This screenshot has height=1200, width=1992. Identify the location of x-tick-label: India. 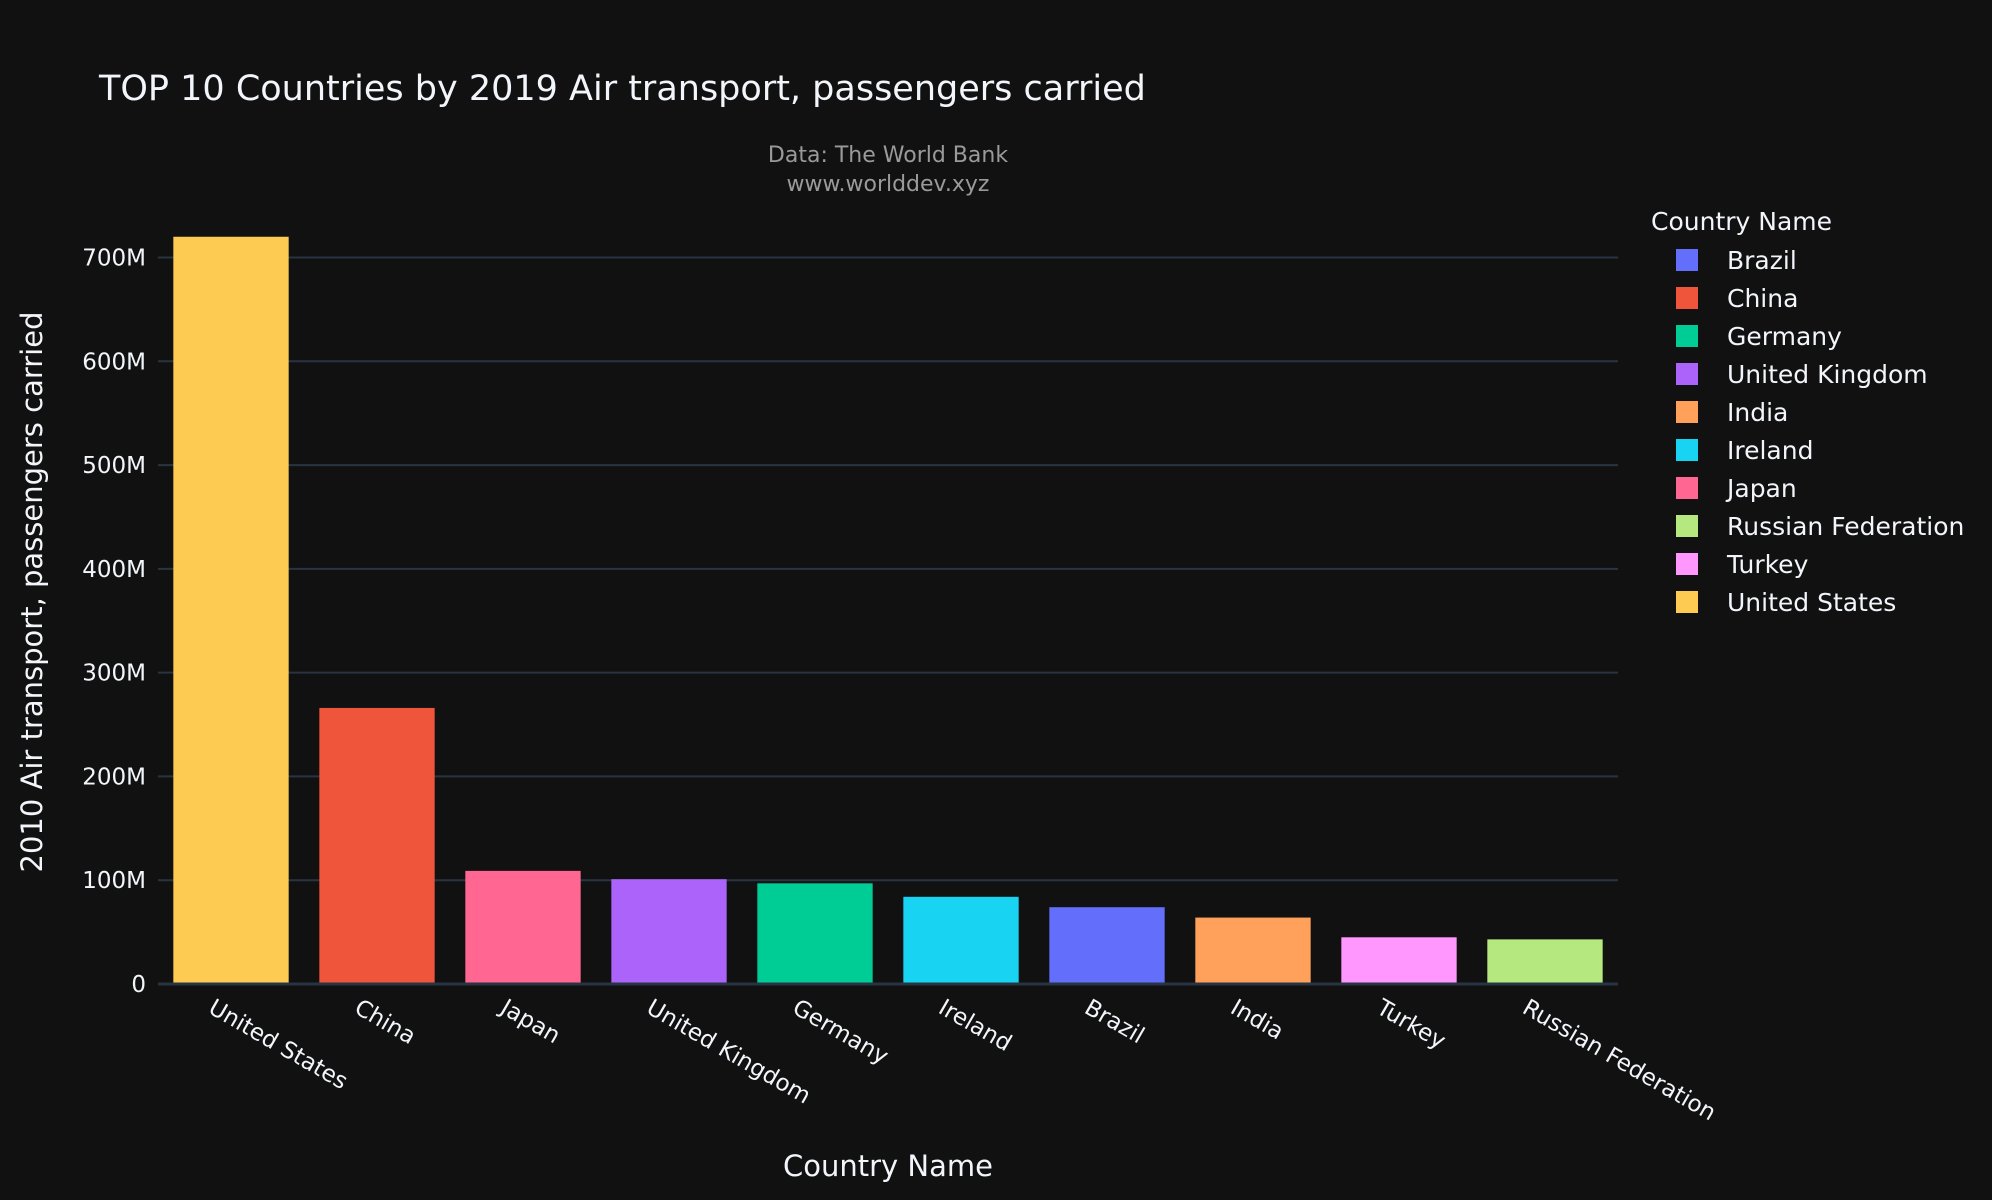
(1257, 1020).